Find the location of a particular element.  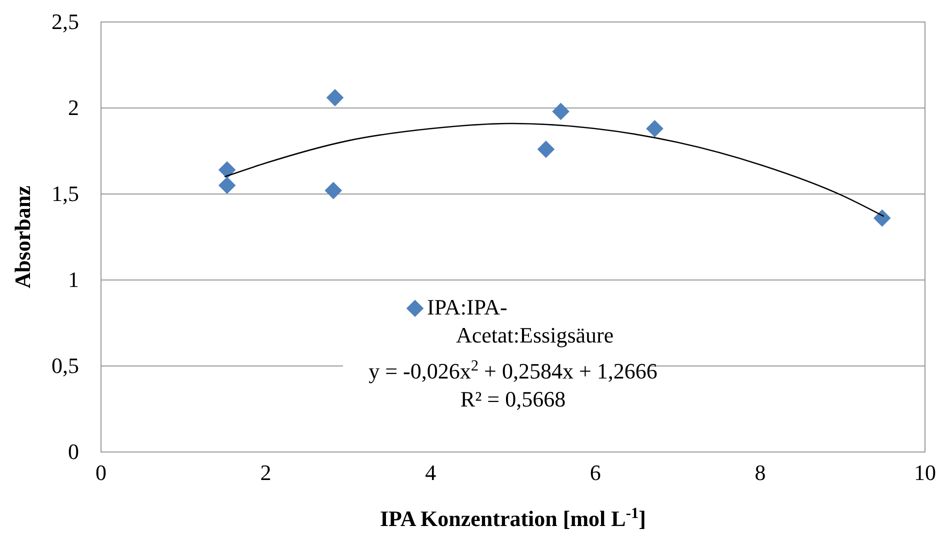

x-tick-label: 6 is located at coordinates (595, 472).